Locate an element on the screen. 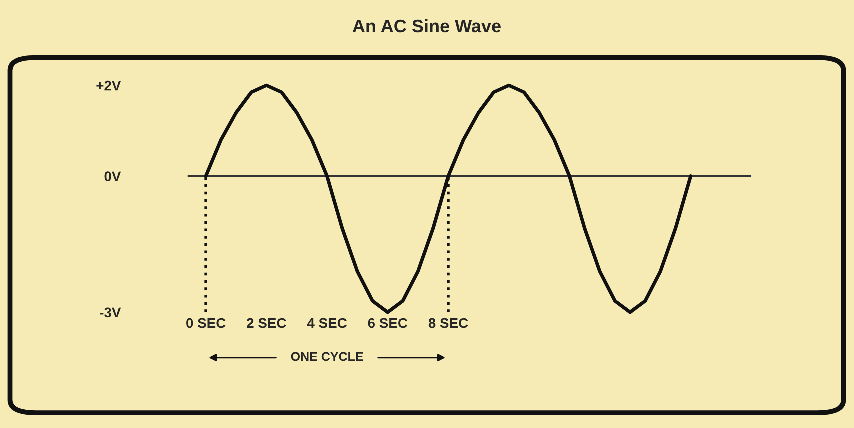  x-tick-label: 8 SEC is located at coordinates (448, 323).